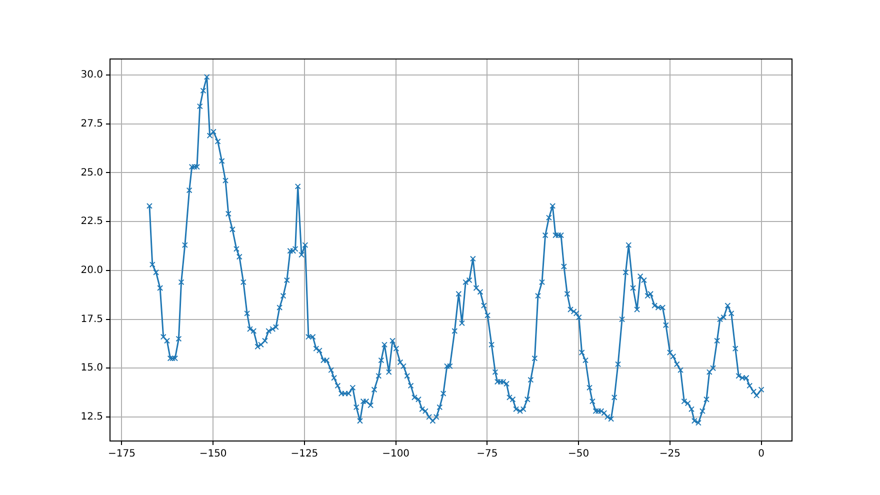  What do you see at coordinates (396, 454) in the screenshot?
I see `x-tick-label: −100` at bounding box center [396, 454].